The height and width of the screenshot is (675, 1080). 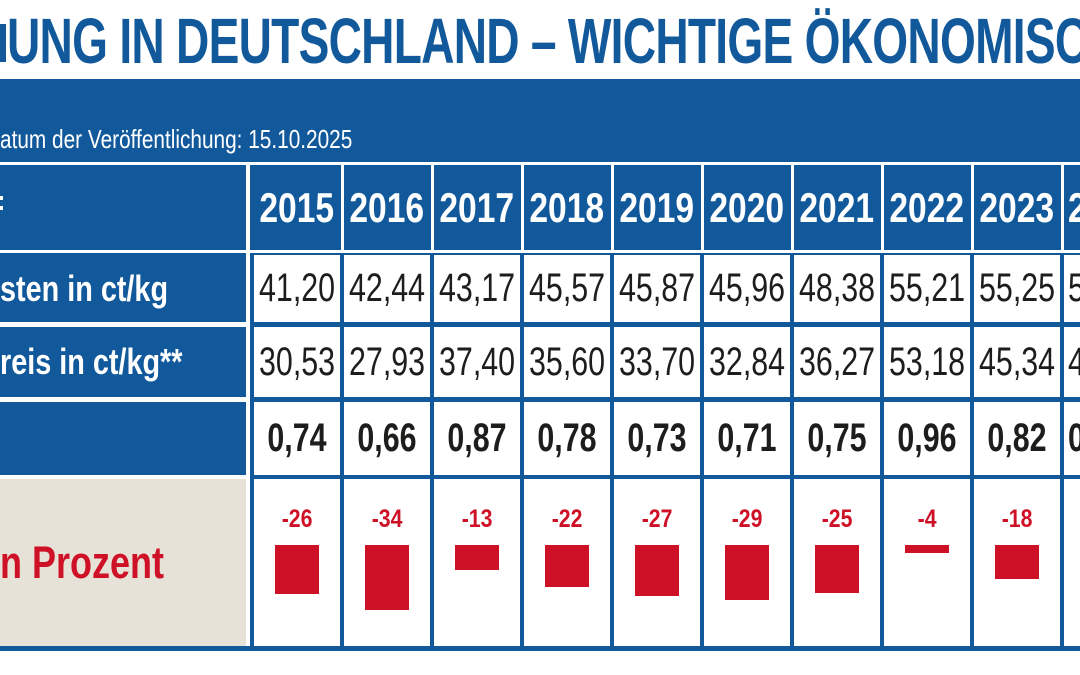 I want to click on publication-date-text: atum der Veröffentlichung: 15.10.2025, so click(x=176, y=139).